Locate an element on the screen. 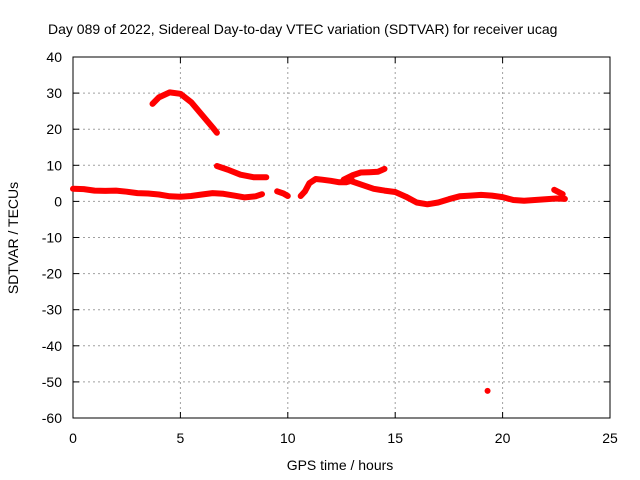 The image size is (640, 480). y-tick-labels: 40 30 20 10 0 -10 -20 -30 -40 -50 -60 is located at coordinates (52, 237).